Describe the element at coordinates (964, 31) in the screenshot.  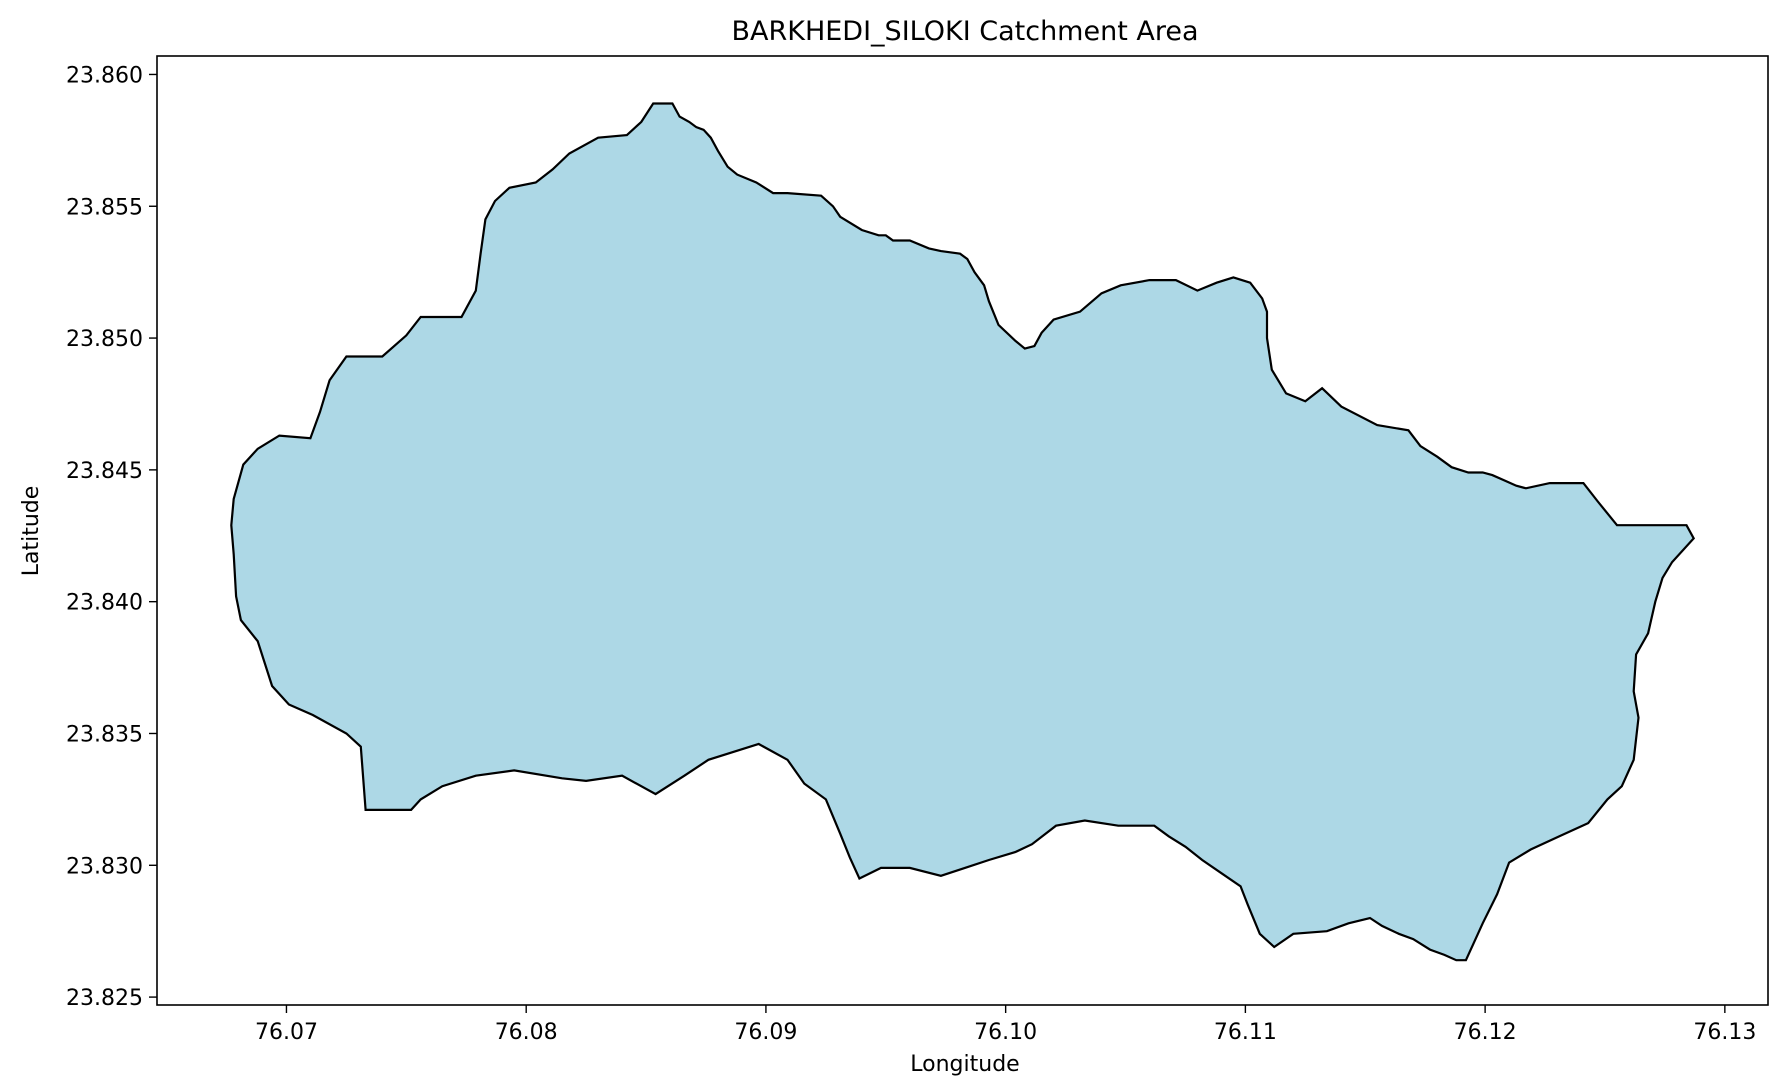
I see `chart-title: BARKHEDI_SILOKI Catchment Area` at that location.